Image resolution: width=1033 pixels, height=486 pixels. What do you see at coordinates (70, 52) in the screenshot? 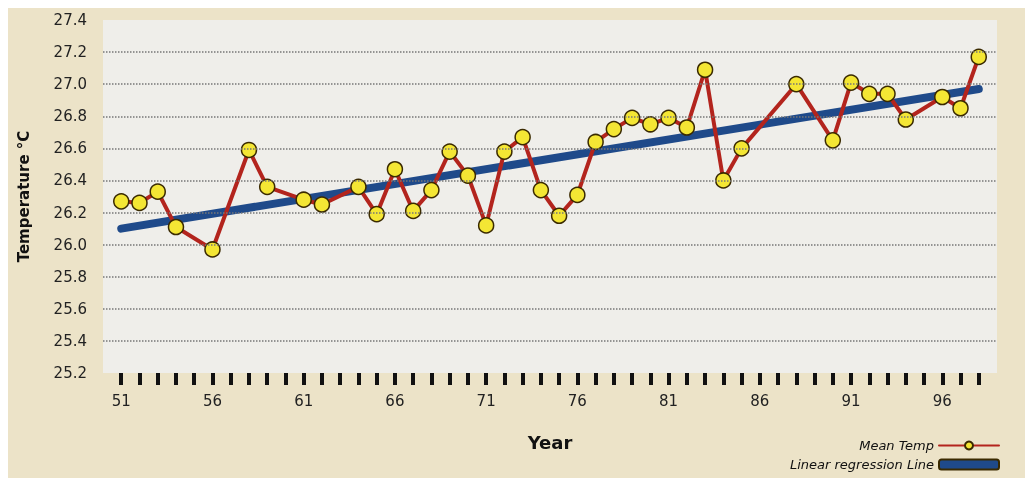
I see `y-tick-label: 27.2` at bounding box center [70, 52].